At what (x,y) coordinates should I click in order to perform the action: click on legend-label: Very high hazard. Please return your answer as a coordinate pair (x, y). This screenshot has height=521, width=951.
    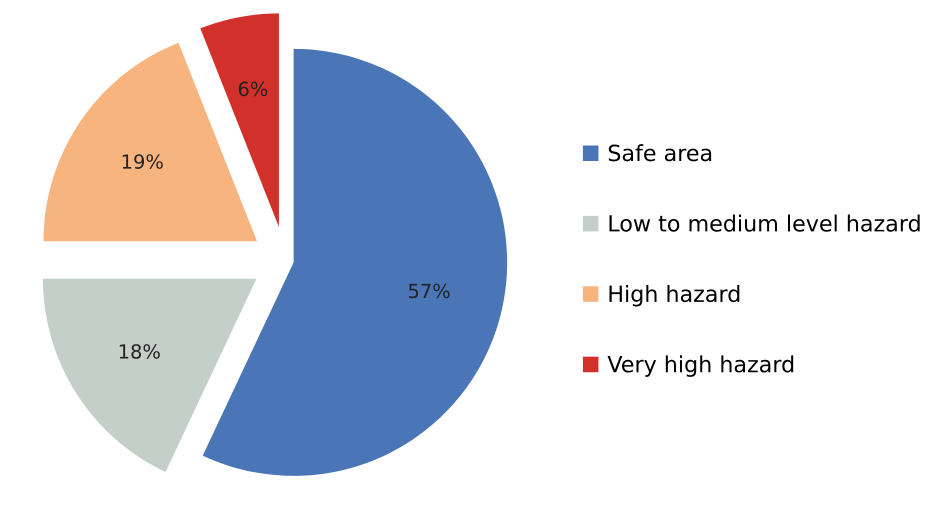
    Looking at the image, I should click on (701, 366).